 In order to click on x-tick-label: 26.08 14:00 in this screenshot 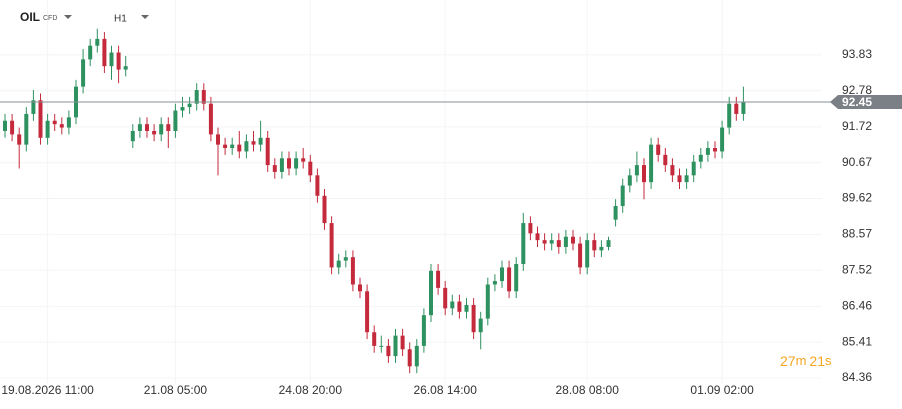, I will do `click(445, 390)`.